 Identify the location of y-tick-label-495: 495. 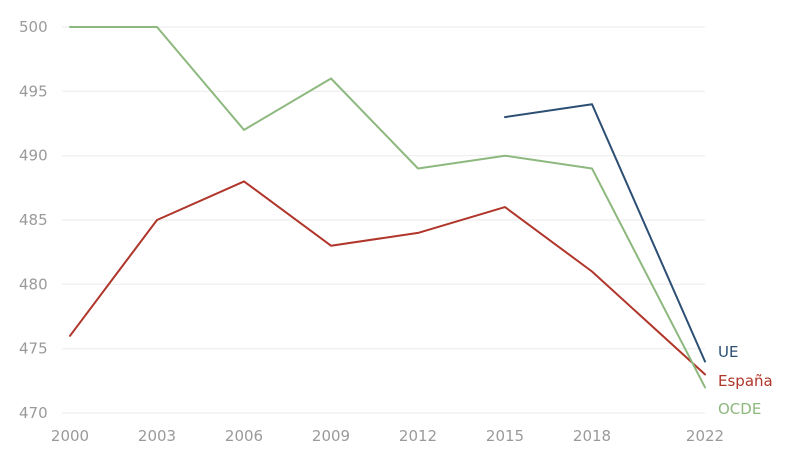
(33, 91).